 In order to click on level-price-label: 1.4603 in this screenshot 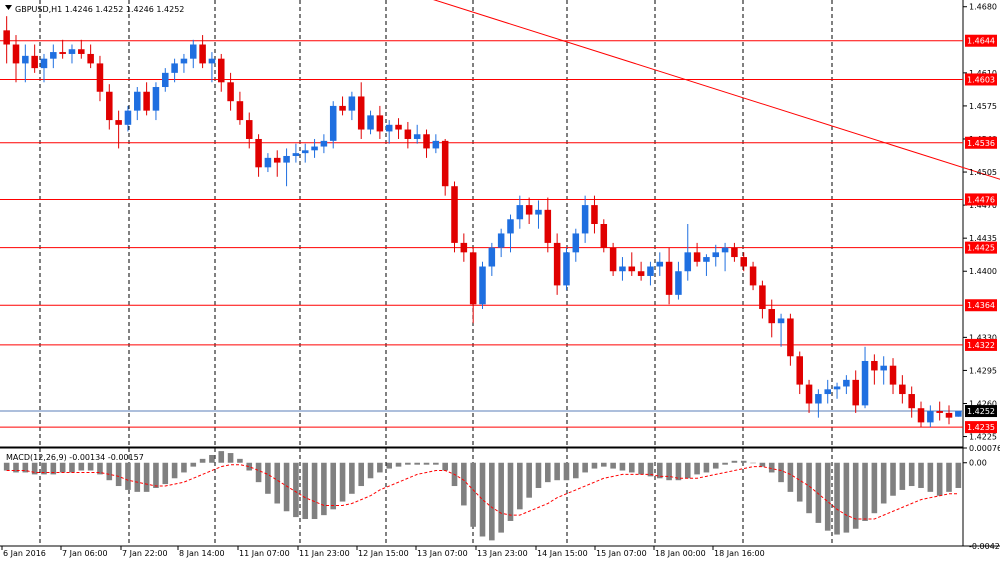, I will do `click(981, 79)`.